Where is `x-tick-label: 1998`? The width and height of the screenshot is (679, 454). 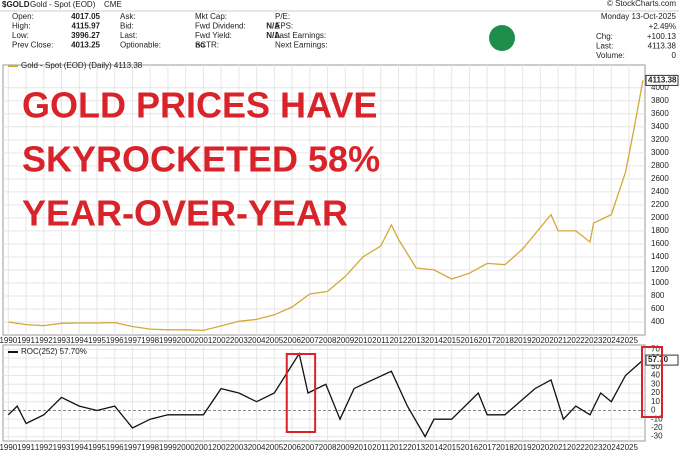
x-tick-label: 1998 is located at coordinates (150, 447).